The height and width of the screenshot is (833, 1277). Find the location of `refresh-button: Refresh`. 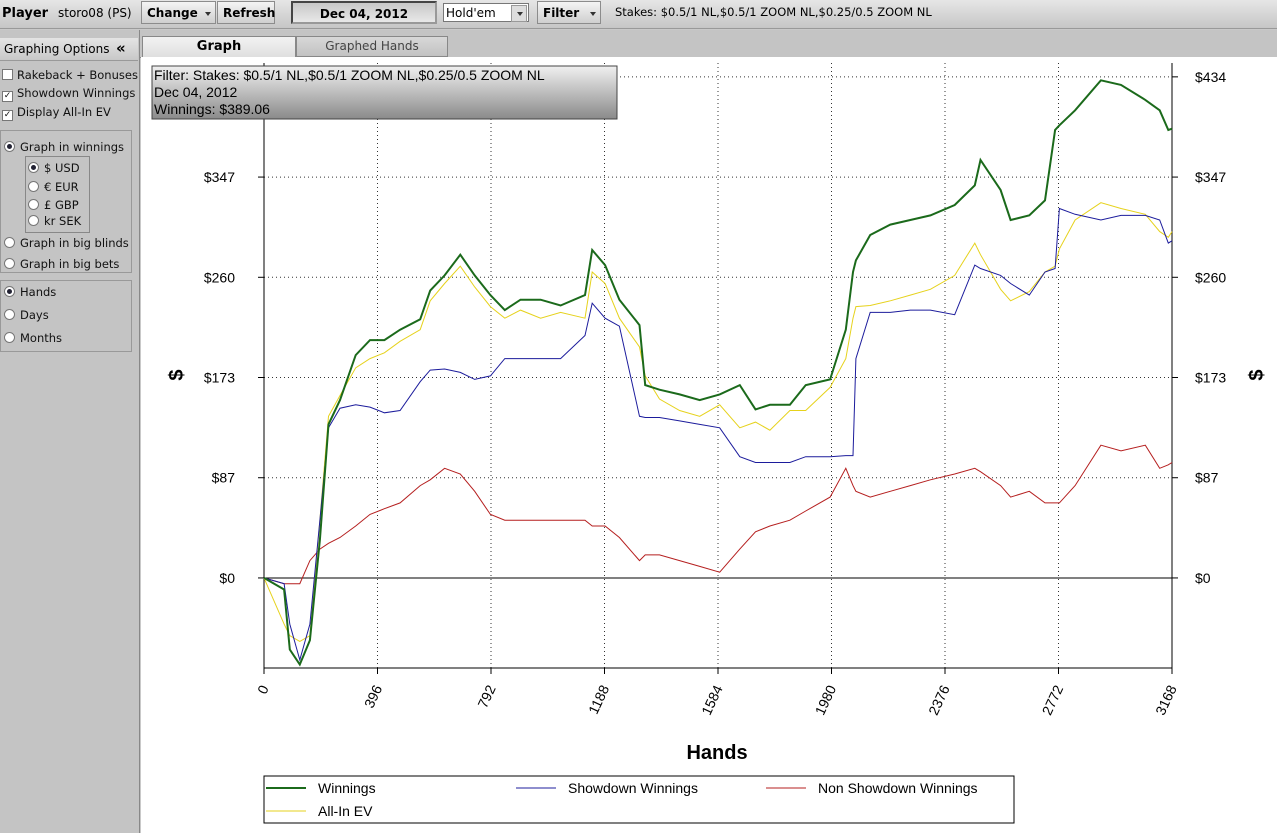

refresh-button: Refresh is located at coordinates (246, 12).